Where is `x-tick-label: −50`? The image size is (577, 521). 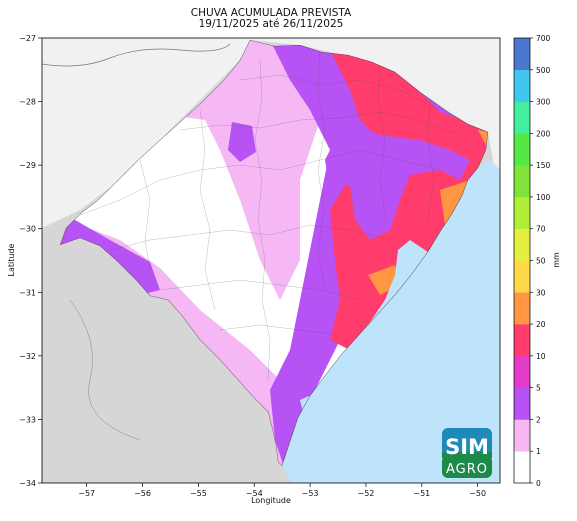 x-tick-label: −50 is located at coordinates (477, 493).